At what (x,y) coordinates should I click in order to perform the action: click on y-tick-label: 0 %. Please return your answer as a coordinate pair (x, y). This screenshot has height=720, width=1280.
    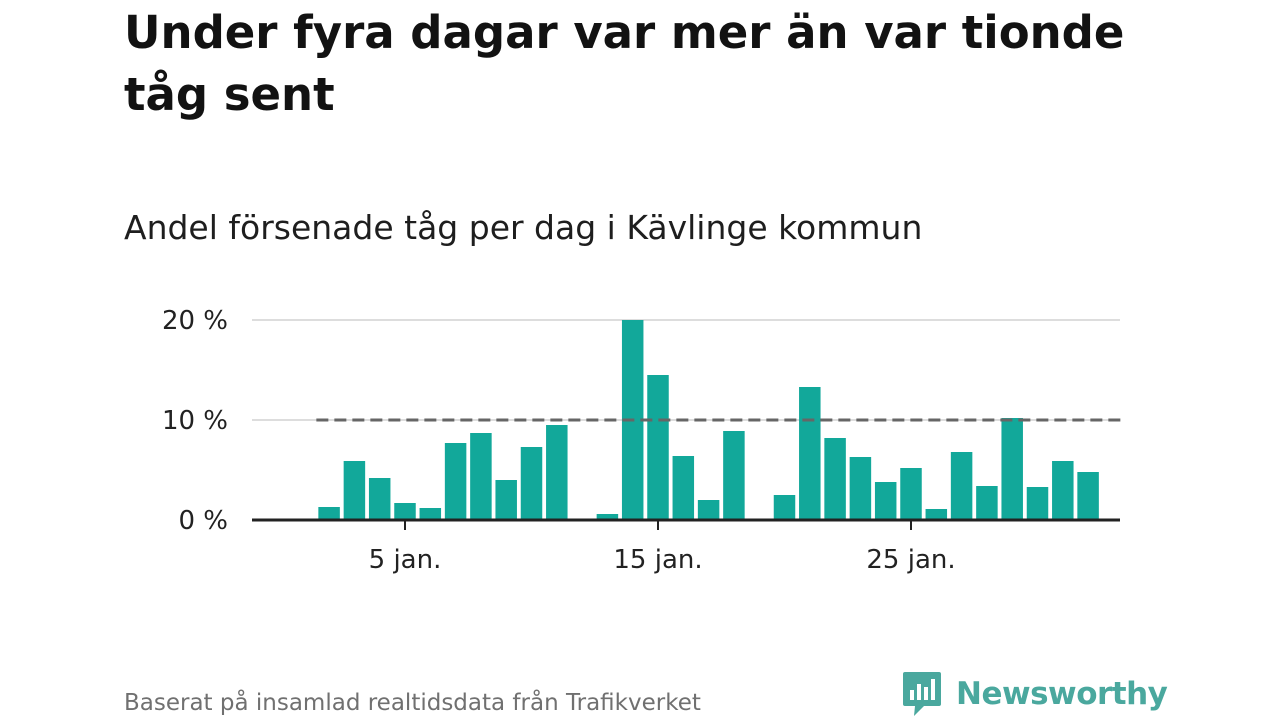
    Looking at the image, I should click on (203, 521).